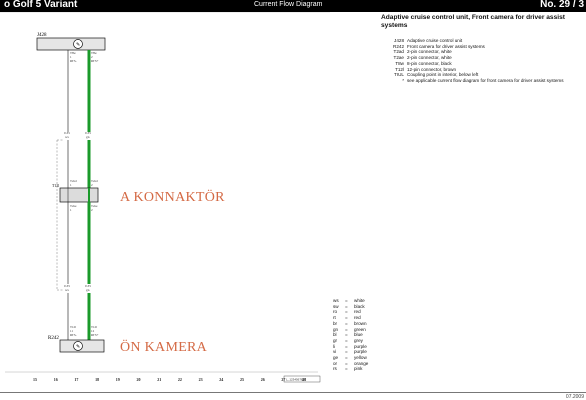 The height and width of the screenshot is (400, 586). I want to click on r242-label: R242, so click(53, 338).